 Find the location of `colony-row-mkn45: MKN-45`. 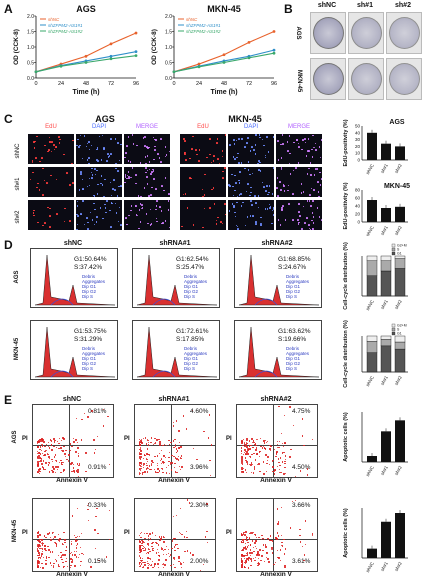

colony-row-mkn45: MKN-45 is located at coordinates (299, 81).